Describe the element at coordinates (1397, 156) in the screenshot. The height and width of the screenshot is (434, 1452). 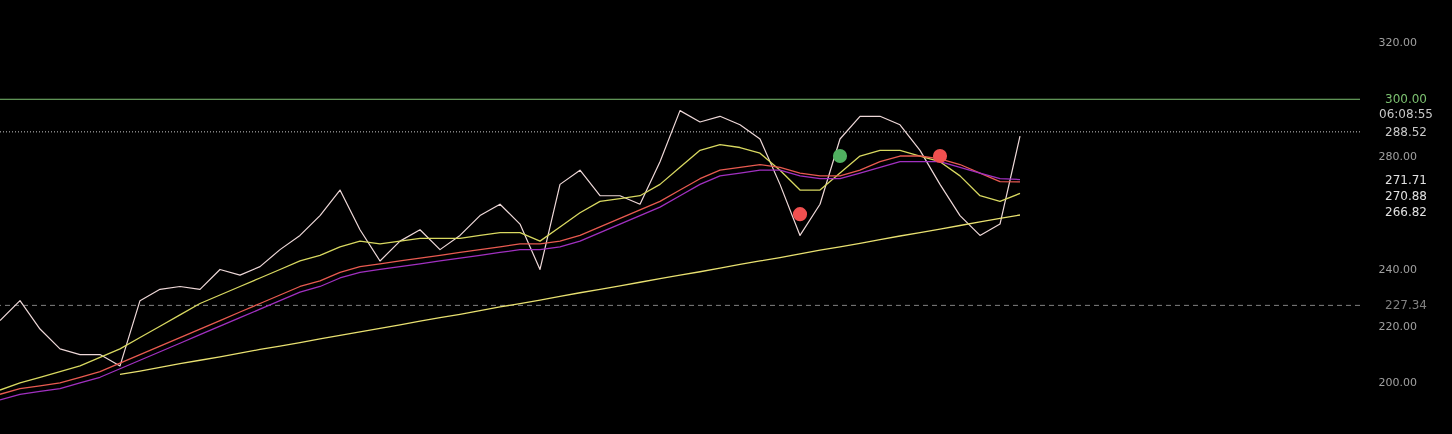
I see `y-tick-label: 280.00` at that location.